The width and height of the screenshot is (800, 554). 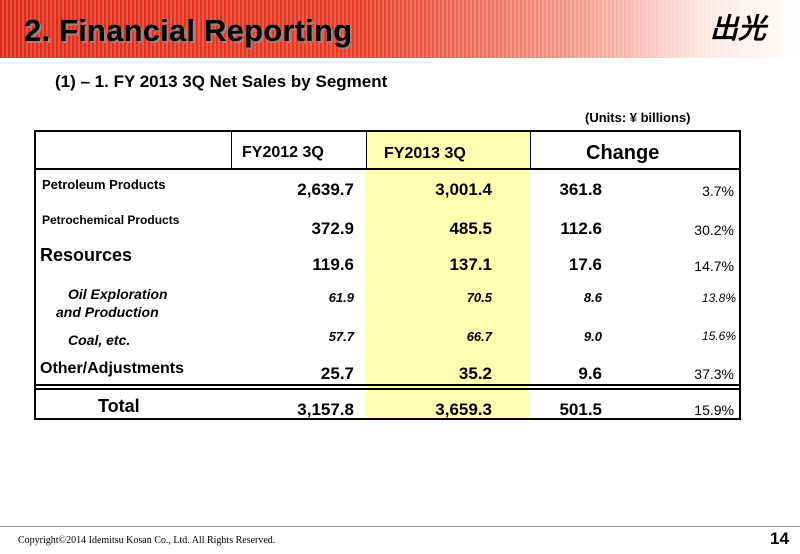 What do you see at coordinates (341, 297) in the screenshot?
I see `fy2012-value: 61.9` at bounding box center [341, 297].